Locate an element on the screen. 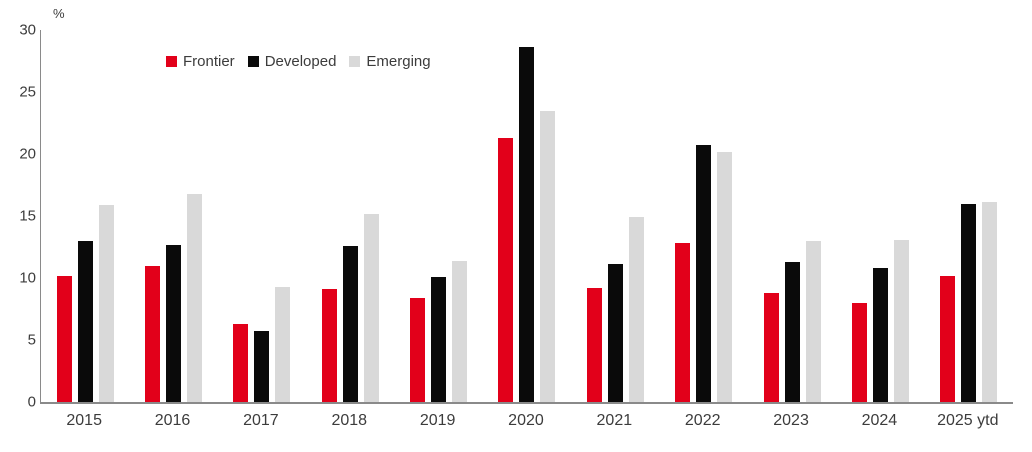 The height and width of the screenshot is (452, 1032). bar-developed-2025-ytd is located at coordinates (969, 302).